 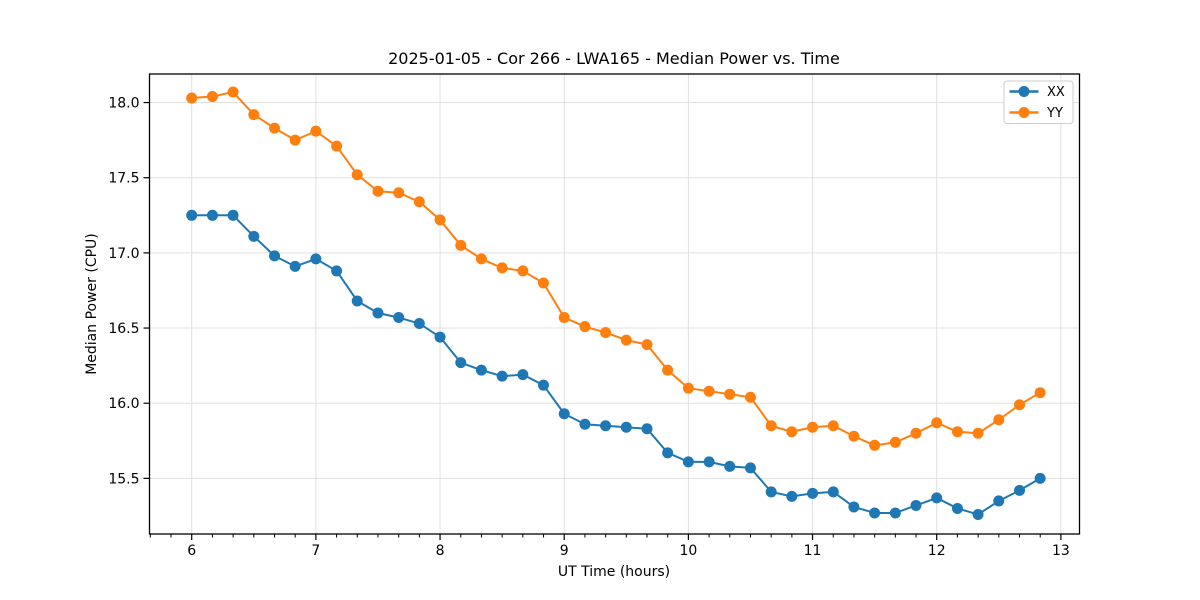 I want to click on x-tick-label: 13, so click(x=1061, y=551).